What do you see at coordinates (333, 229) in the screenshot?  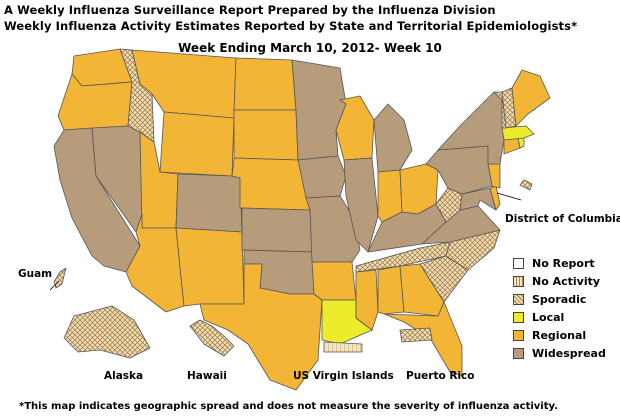 I see `state-mo` at bounding box center [333, 229].